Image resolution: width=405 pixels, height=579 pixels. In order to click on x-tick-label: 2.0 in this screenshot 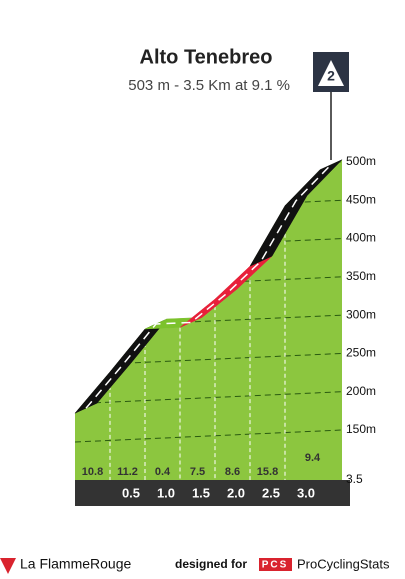, I will do `click(236, 492)`.